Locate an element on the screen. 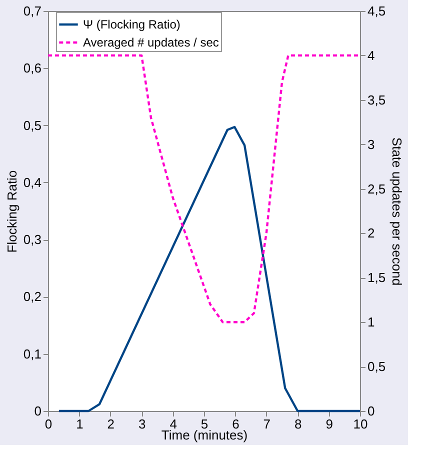 Image resolution: width=425 pixels, height=462 pixels. x-tick-label: 7 is located at coordinates (267, 424).